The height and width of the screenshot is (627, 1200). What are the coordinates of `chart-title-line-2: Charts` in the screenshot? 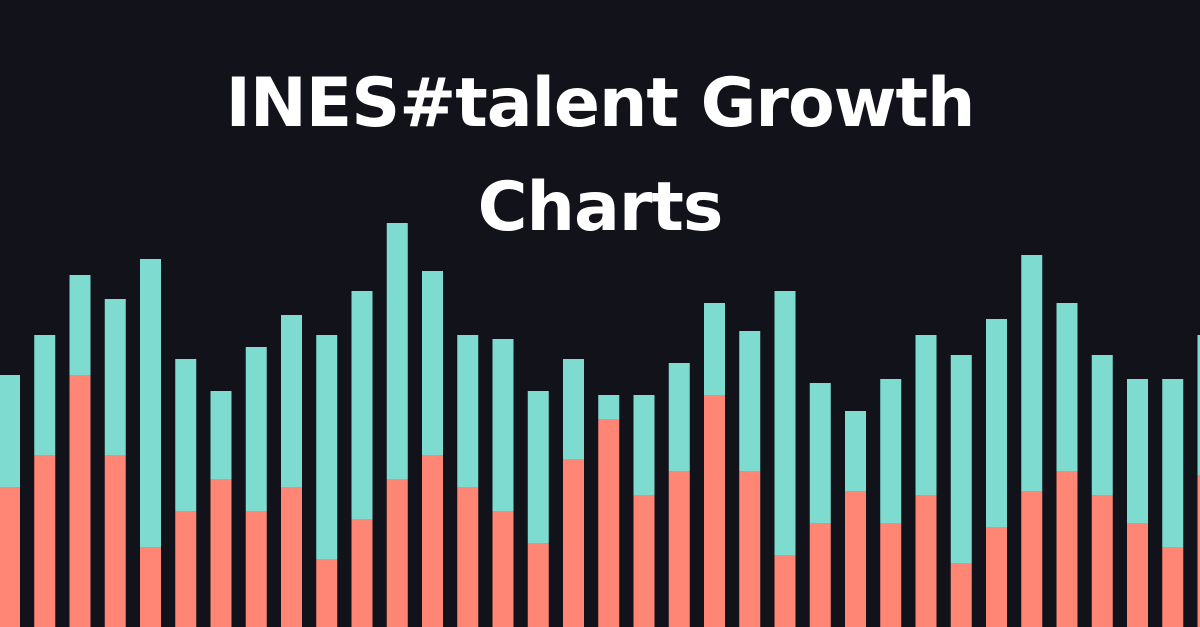 It's located at (600, 207).